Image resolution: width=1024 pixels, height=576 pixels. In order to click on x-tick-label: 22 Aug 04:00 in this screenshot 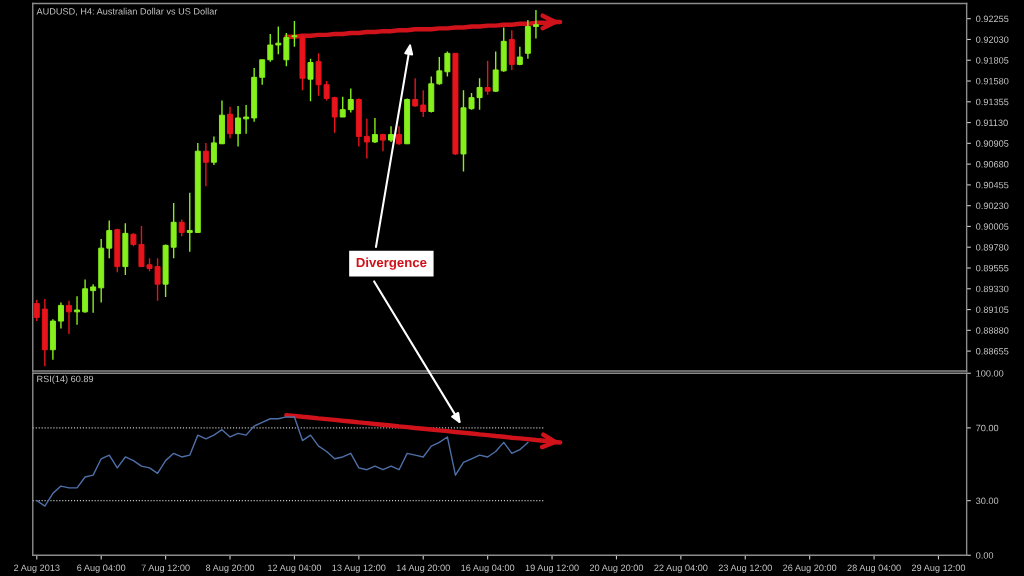, I will do `click(681, 568)`.